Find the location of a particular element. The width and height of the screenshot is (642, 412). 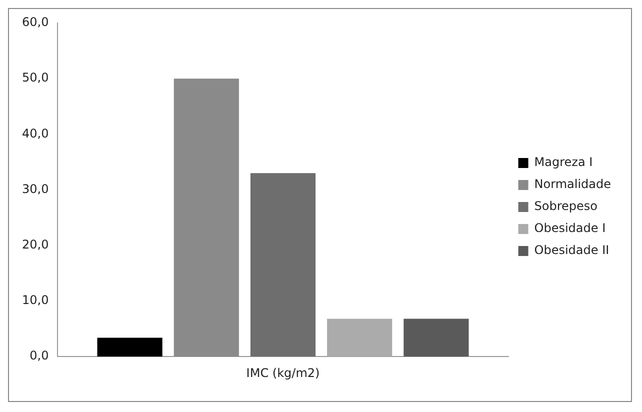

y-tick-label: 30,0 is located at coordinates (35, 189).